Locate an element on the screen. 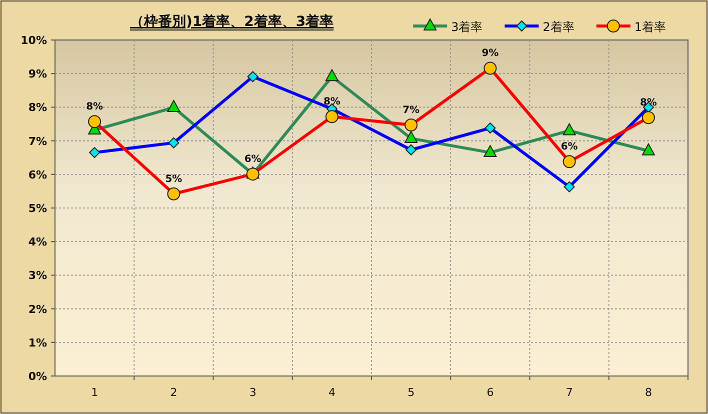  y-tick-label: 2% is located at coordinates (37, 309).